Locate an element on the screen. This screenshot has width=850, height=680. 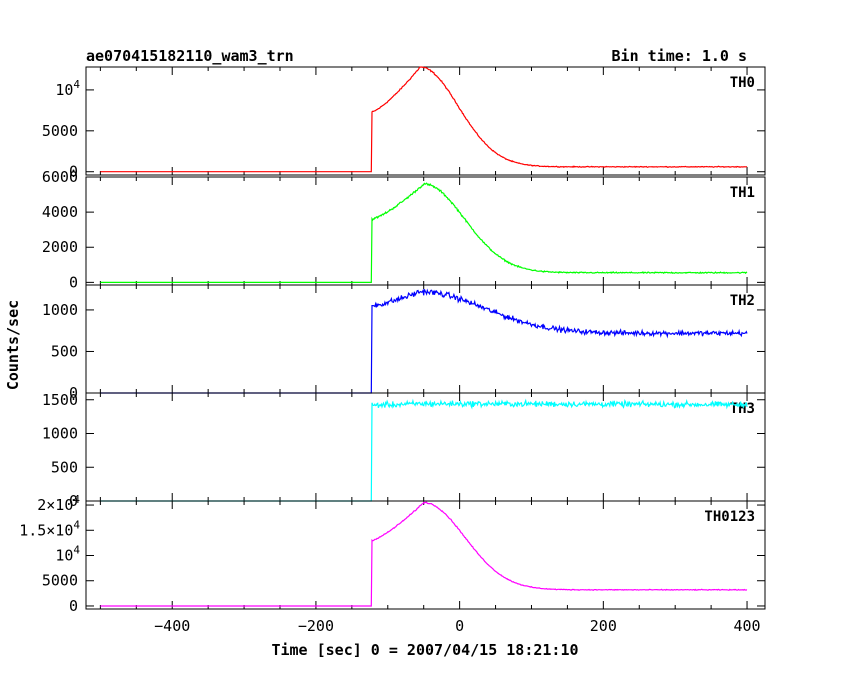
panel-frame-th1 is located at coordinates (425, 231).